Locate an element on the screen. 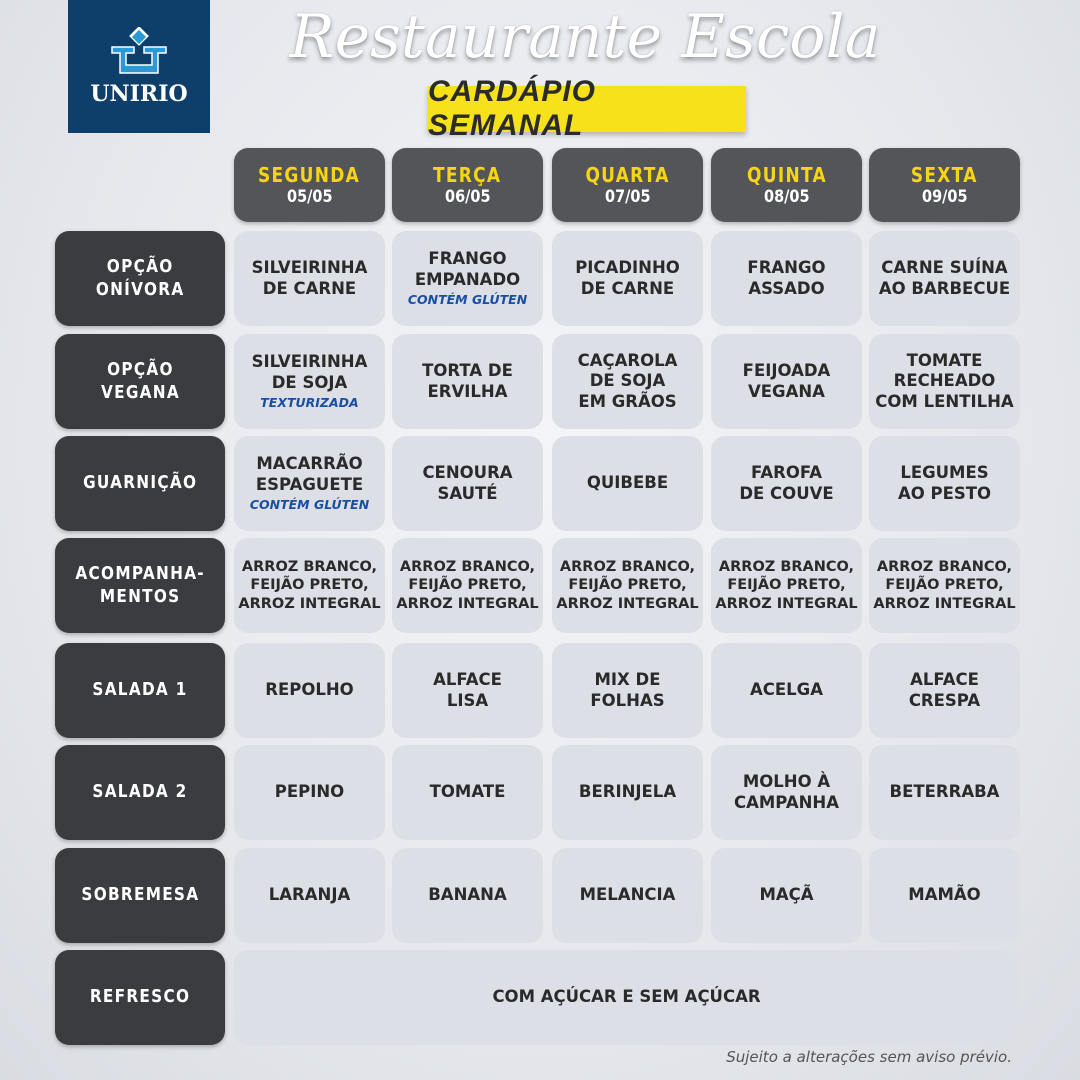 The width and height of the screenshot is (1080, 1080). dish-text: LEGUMES AO PESTO is located at coordinates (944, 482).